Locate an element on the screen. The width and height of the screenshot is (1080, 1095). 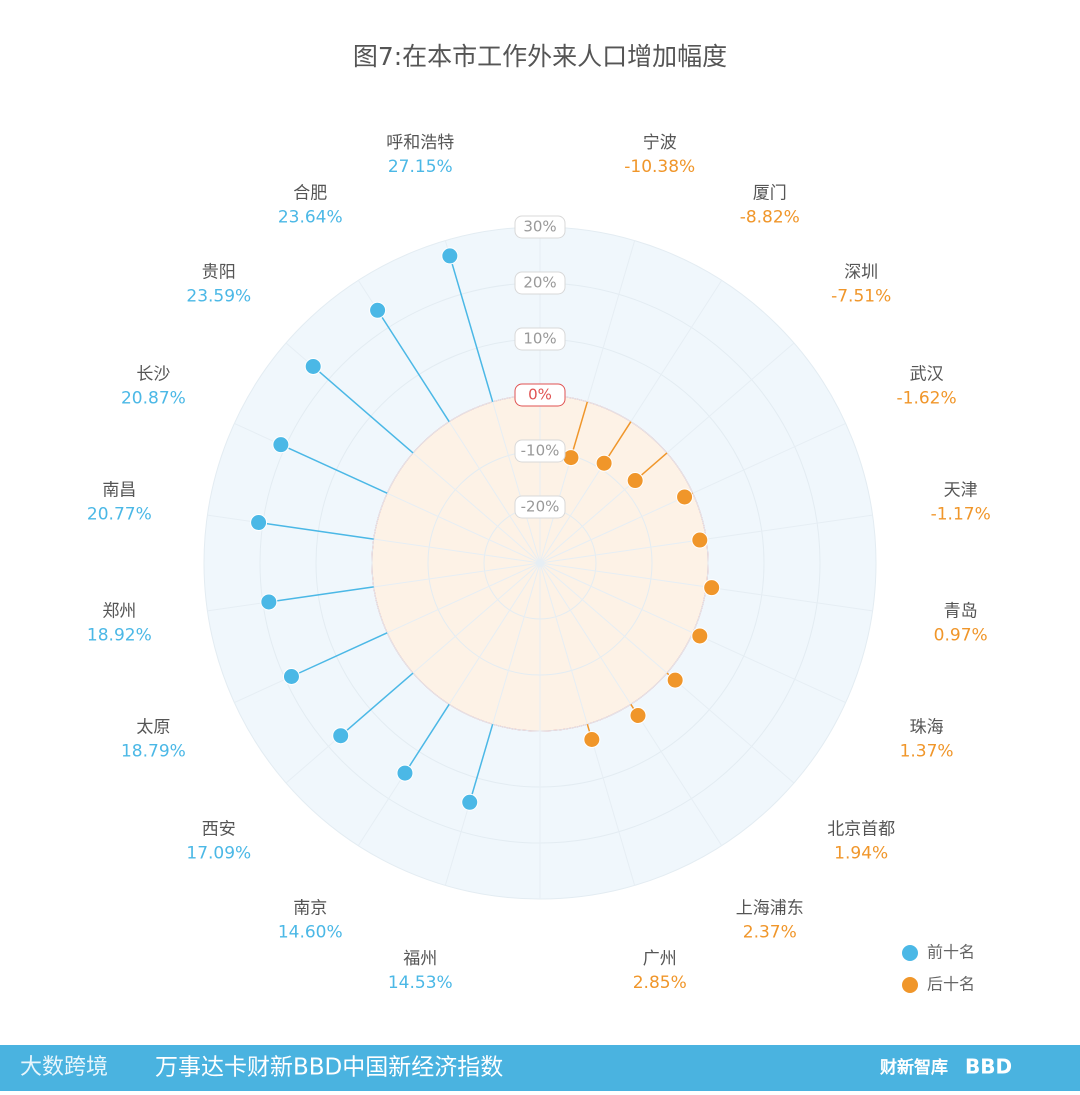
category-label: 珠海 is located at coordinates (927, 728).